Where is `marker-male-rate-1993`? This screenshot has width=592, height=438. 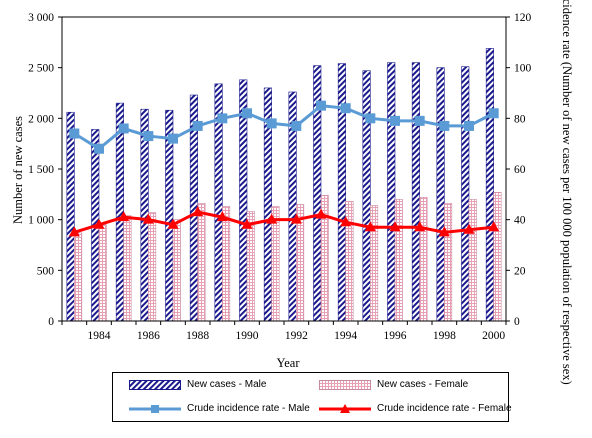
marker-male-rate-1993 is located at coordinates (321, 105).